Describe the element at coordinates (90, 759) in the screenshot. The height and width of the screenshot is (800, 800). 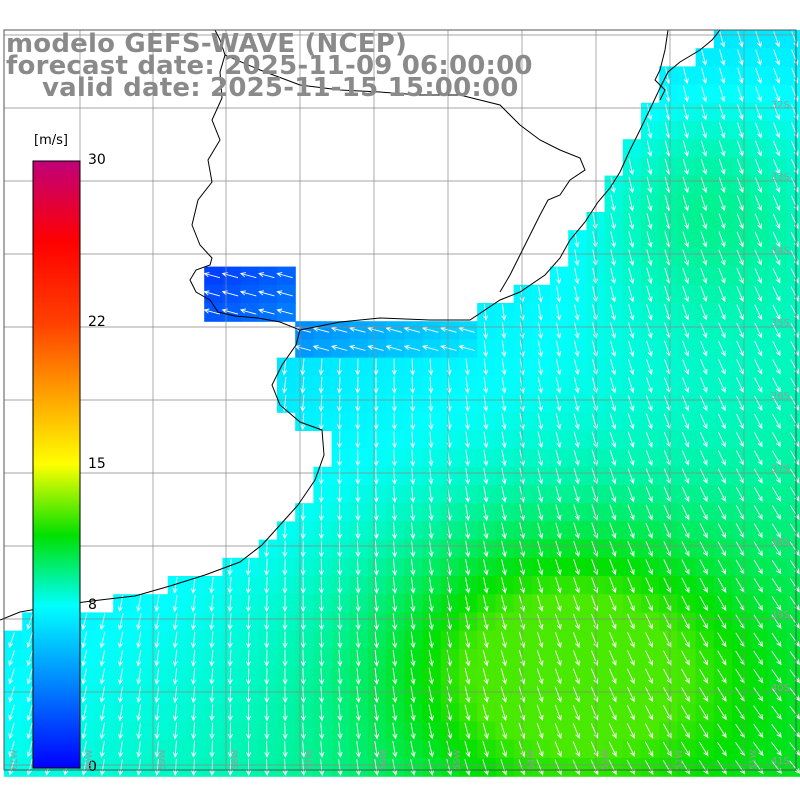
I see `longitude-label: 60W` at that location.